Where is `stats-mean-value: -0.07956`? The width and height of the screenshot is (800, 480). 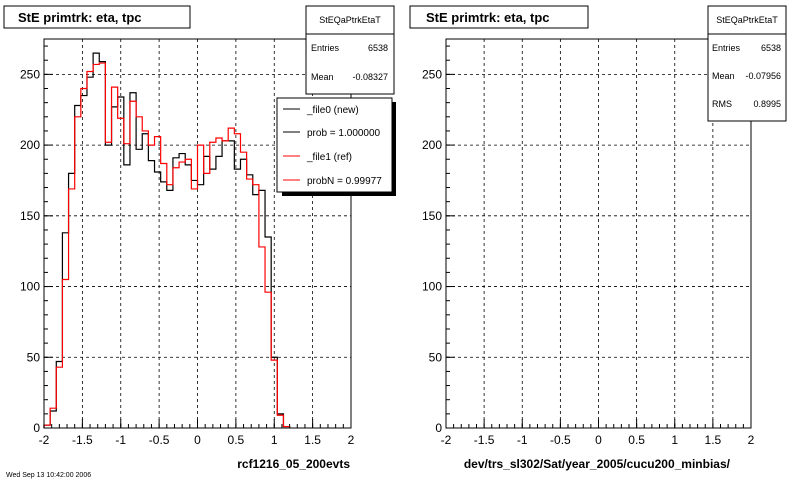 stats-mean-value: -0.07956 is located at coordinates (763, 76).